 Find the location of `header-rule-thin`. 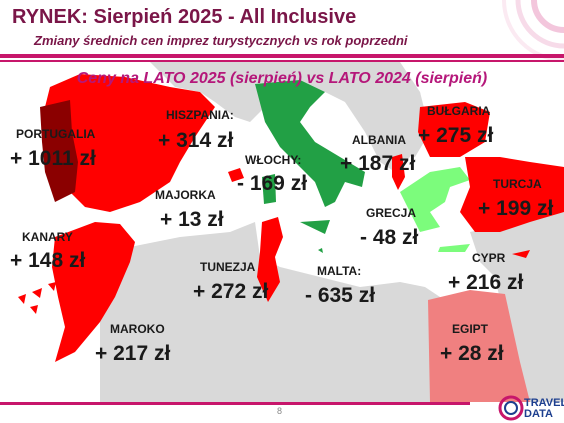

header-rule-thin is located at coordinates (282, 61).